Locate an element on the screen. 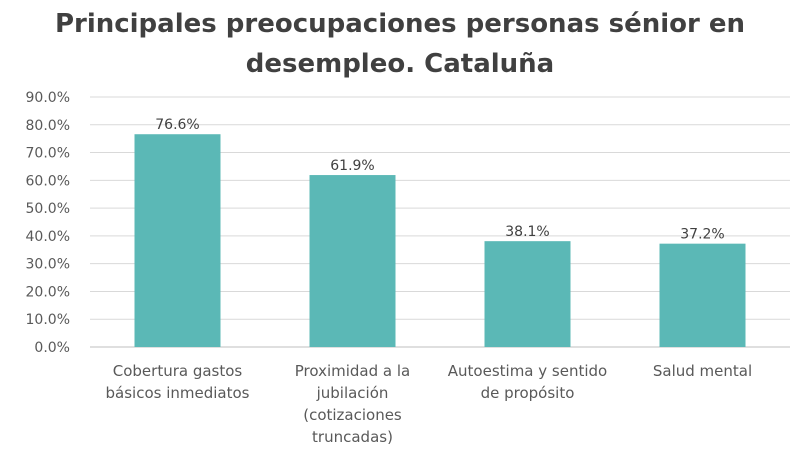 The image size is (800, 453). y-tick-label: 10.0% is located at coordinates (48, 320).